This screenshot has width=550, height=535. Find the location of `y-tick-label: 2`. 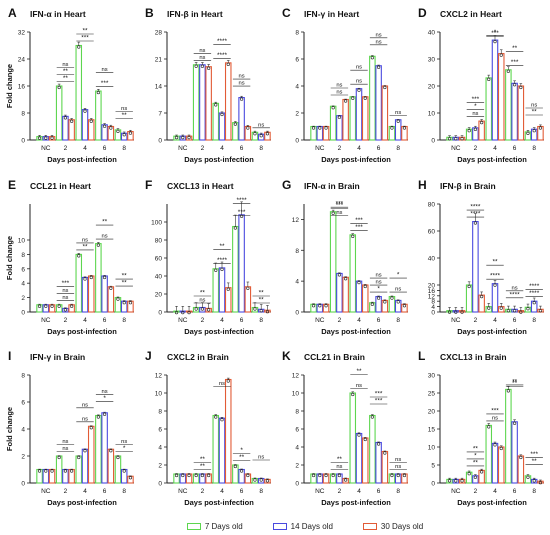

y-tick-label: 2 is located at coordinates (297, 466).